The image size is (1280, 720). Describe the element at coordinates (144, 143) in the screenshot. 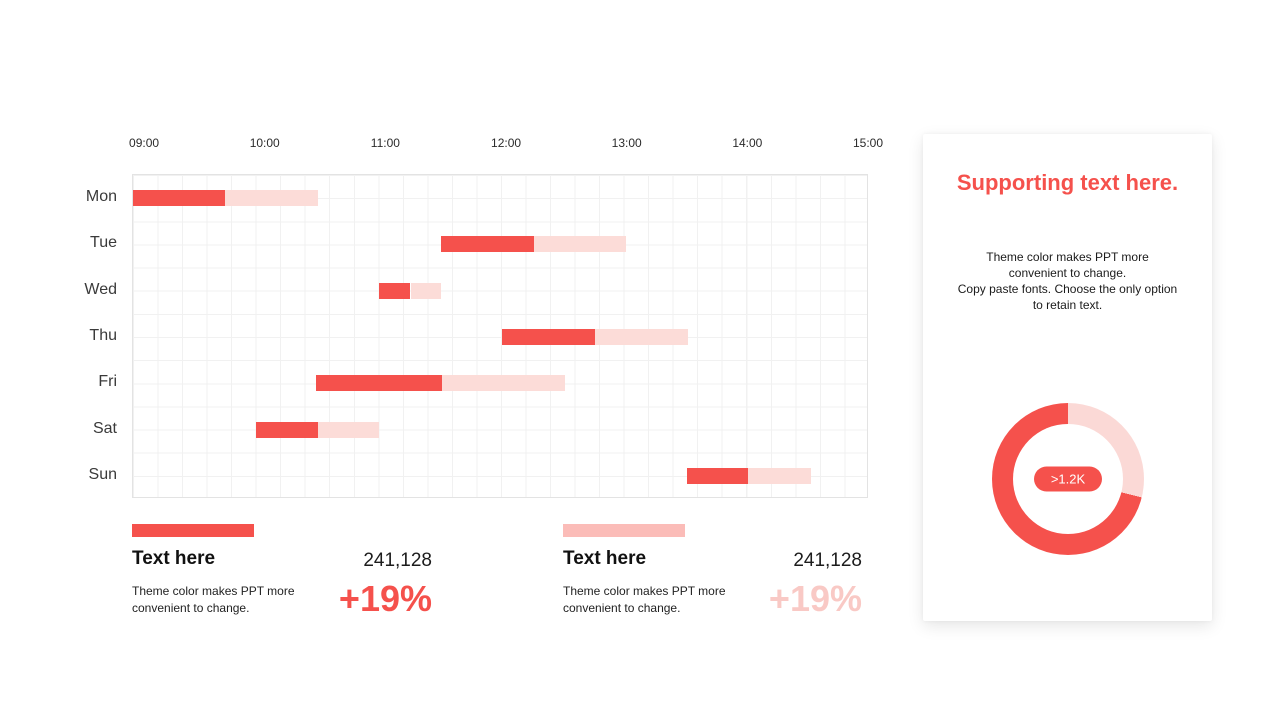

I see `x-tick-label: 09:00` at that location.